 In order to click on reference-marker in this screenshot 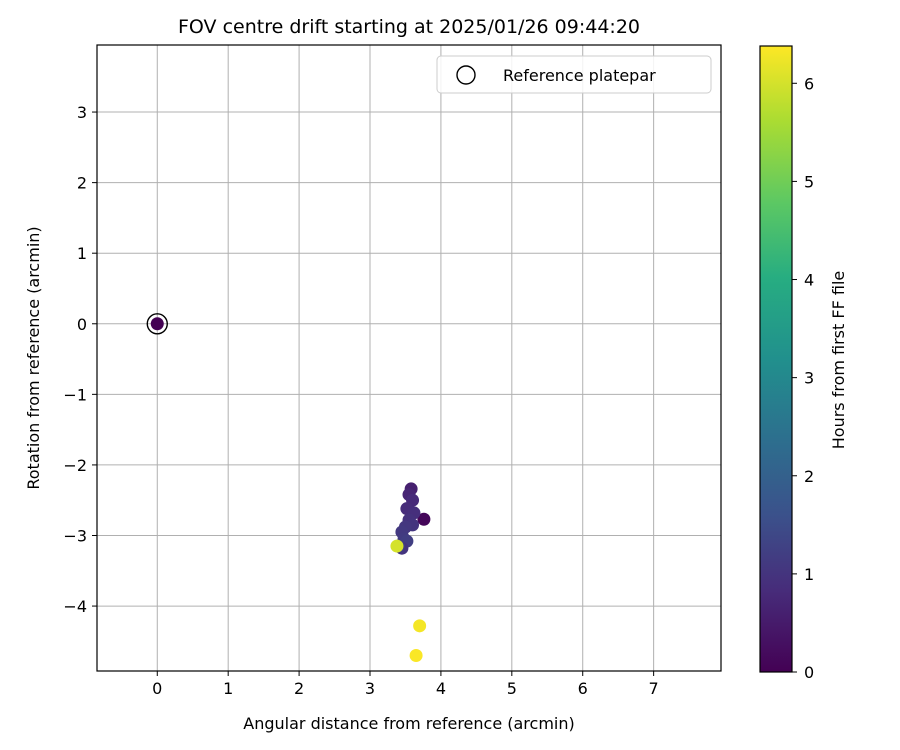, I will do `click(157, 324)`.